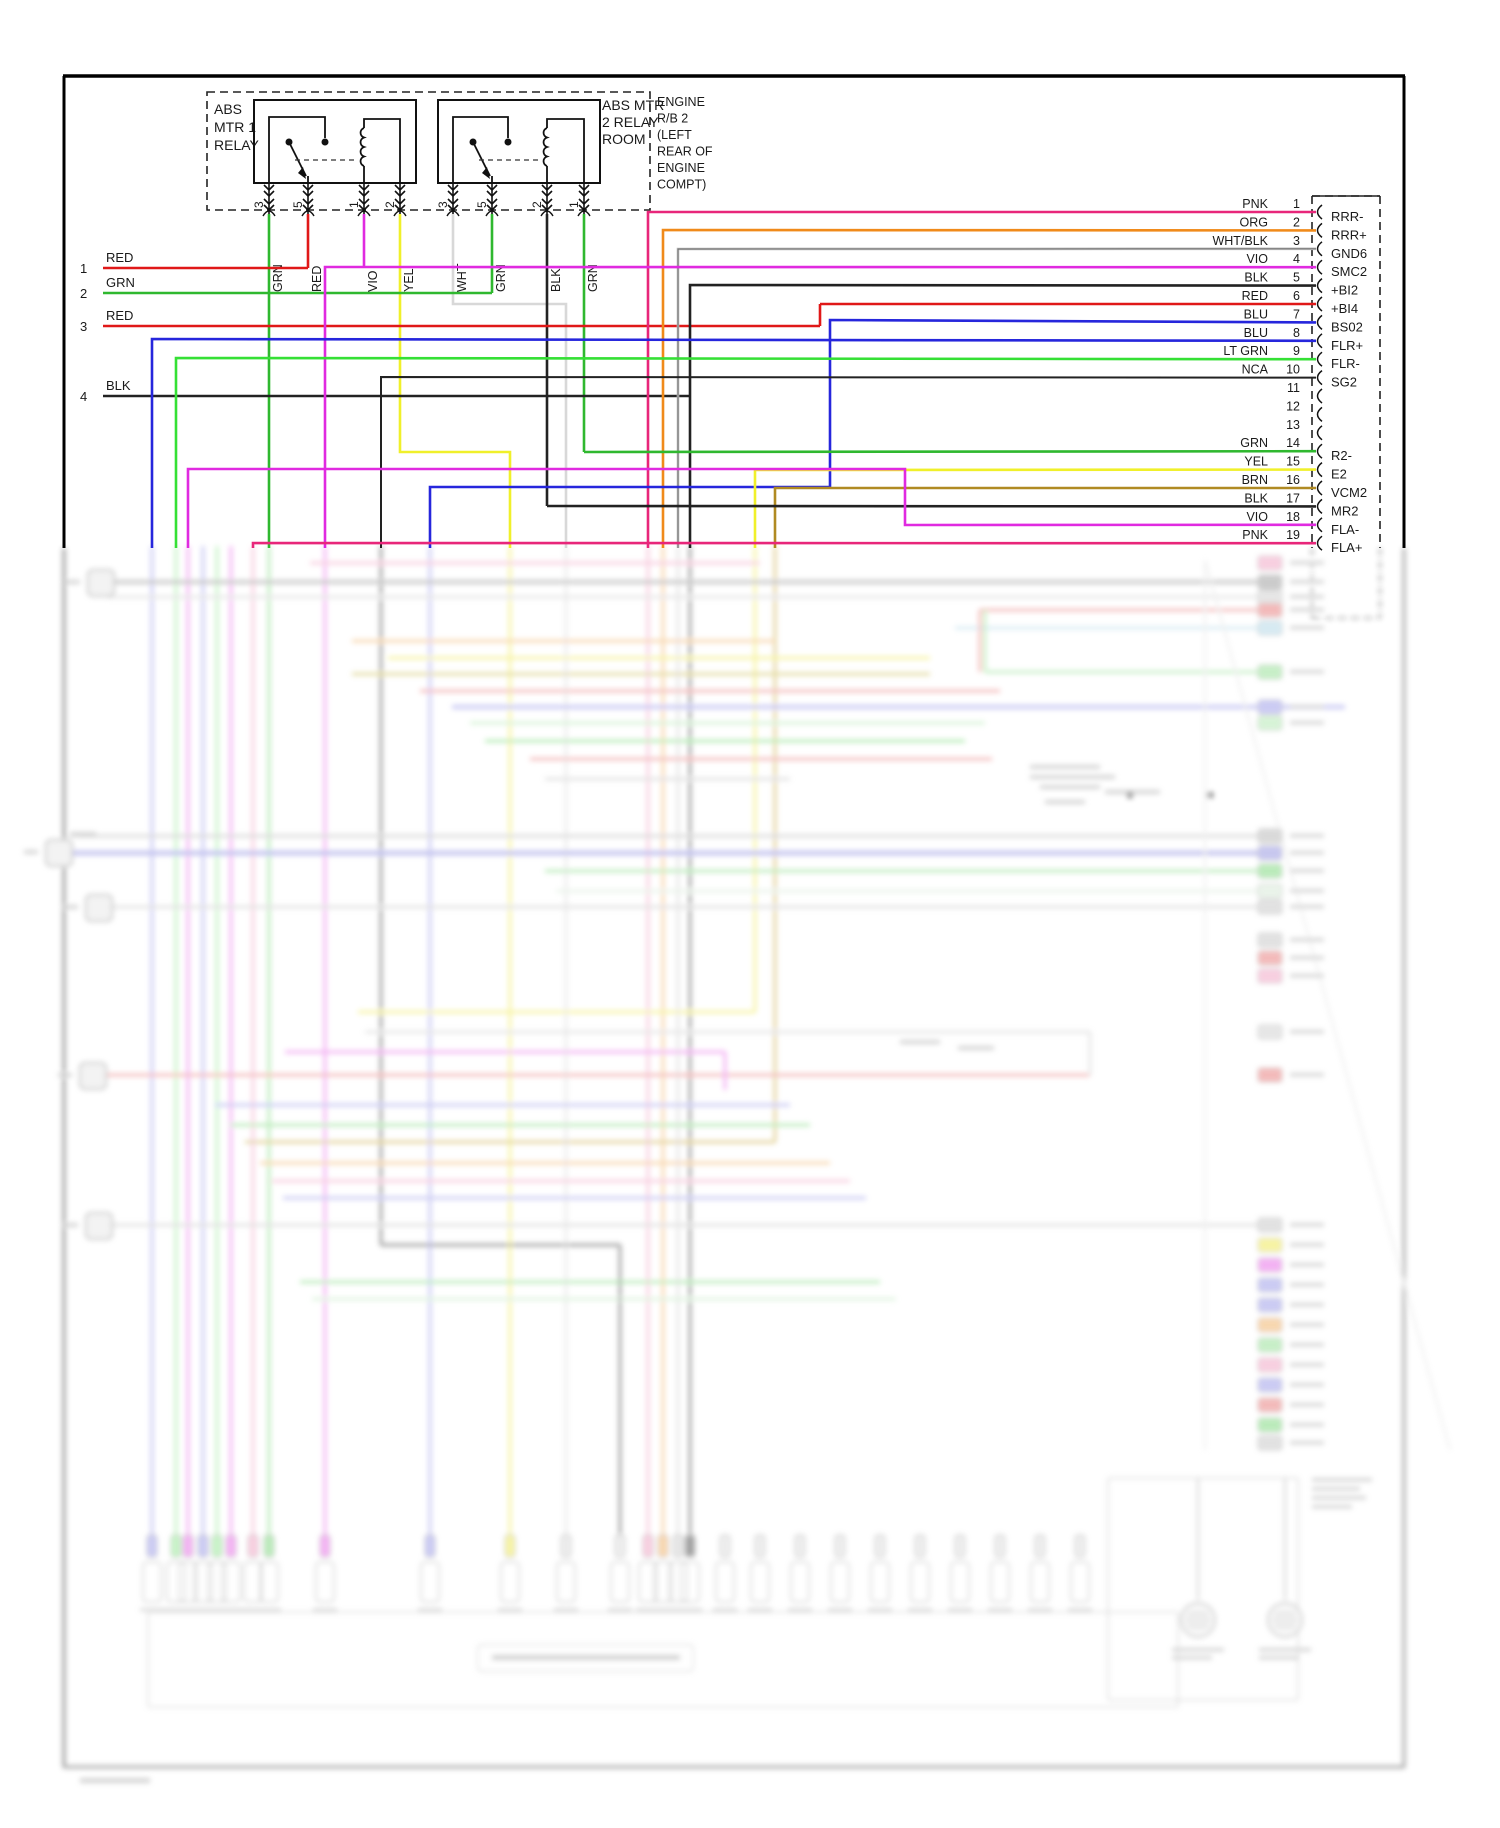 This screenshot has width=1500, height=1828. What do you see at coordinates (1065, 802) in the screenshot?
I see `annotation-bar` at bounding box center [1065, 802].